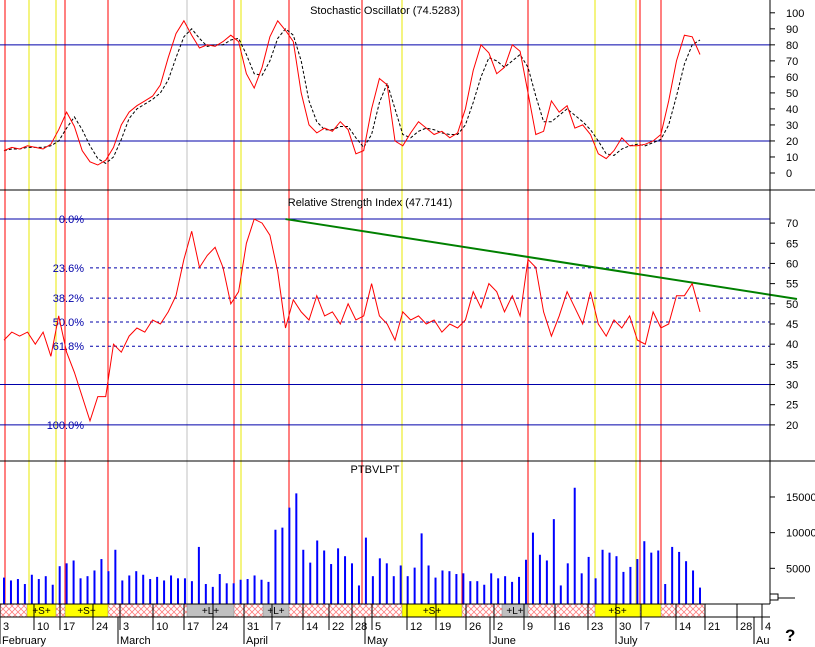 This screenshot has width=815, height=647. I want to click on scroll-stub, so click(782, 597).